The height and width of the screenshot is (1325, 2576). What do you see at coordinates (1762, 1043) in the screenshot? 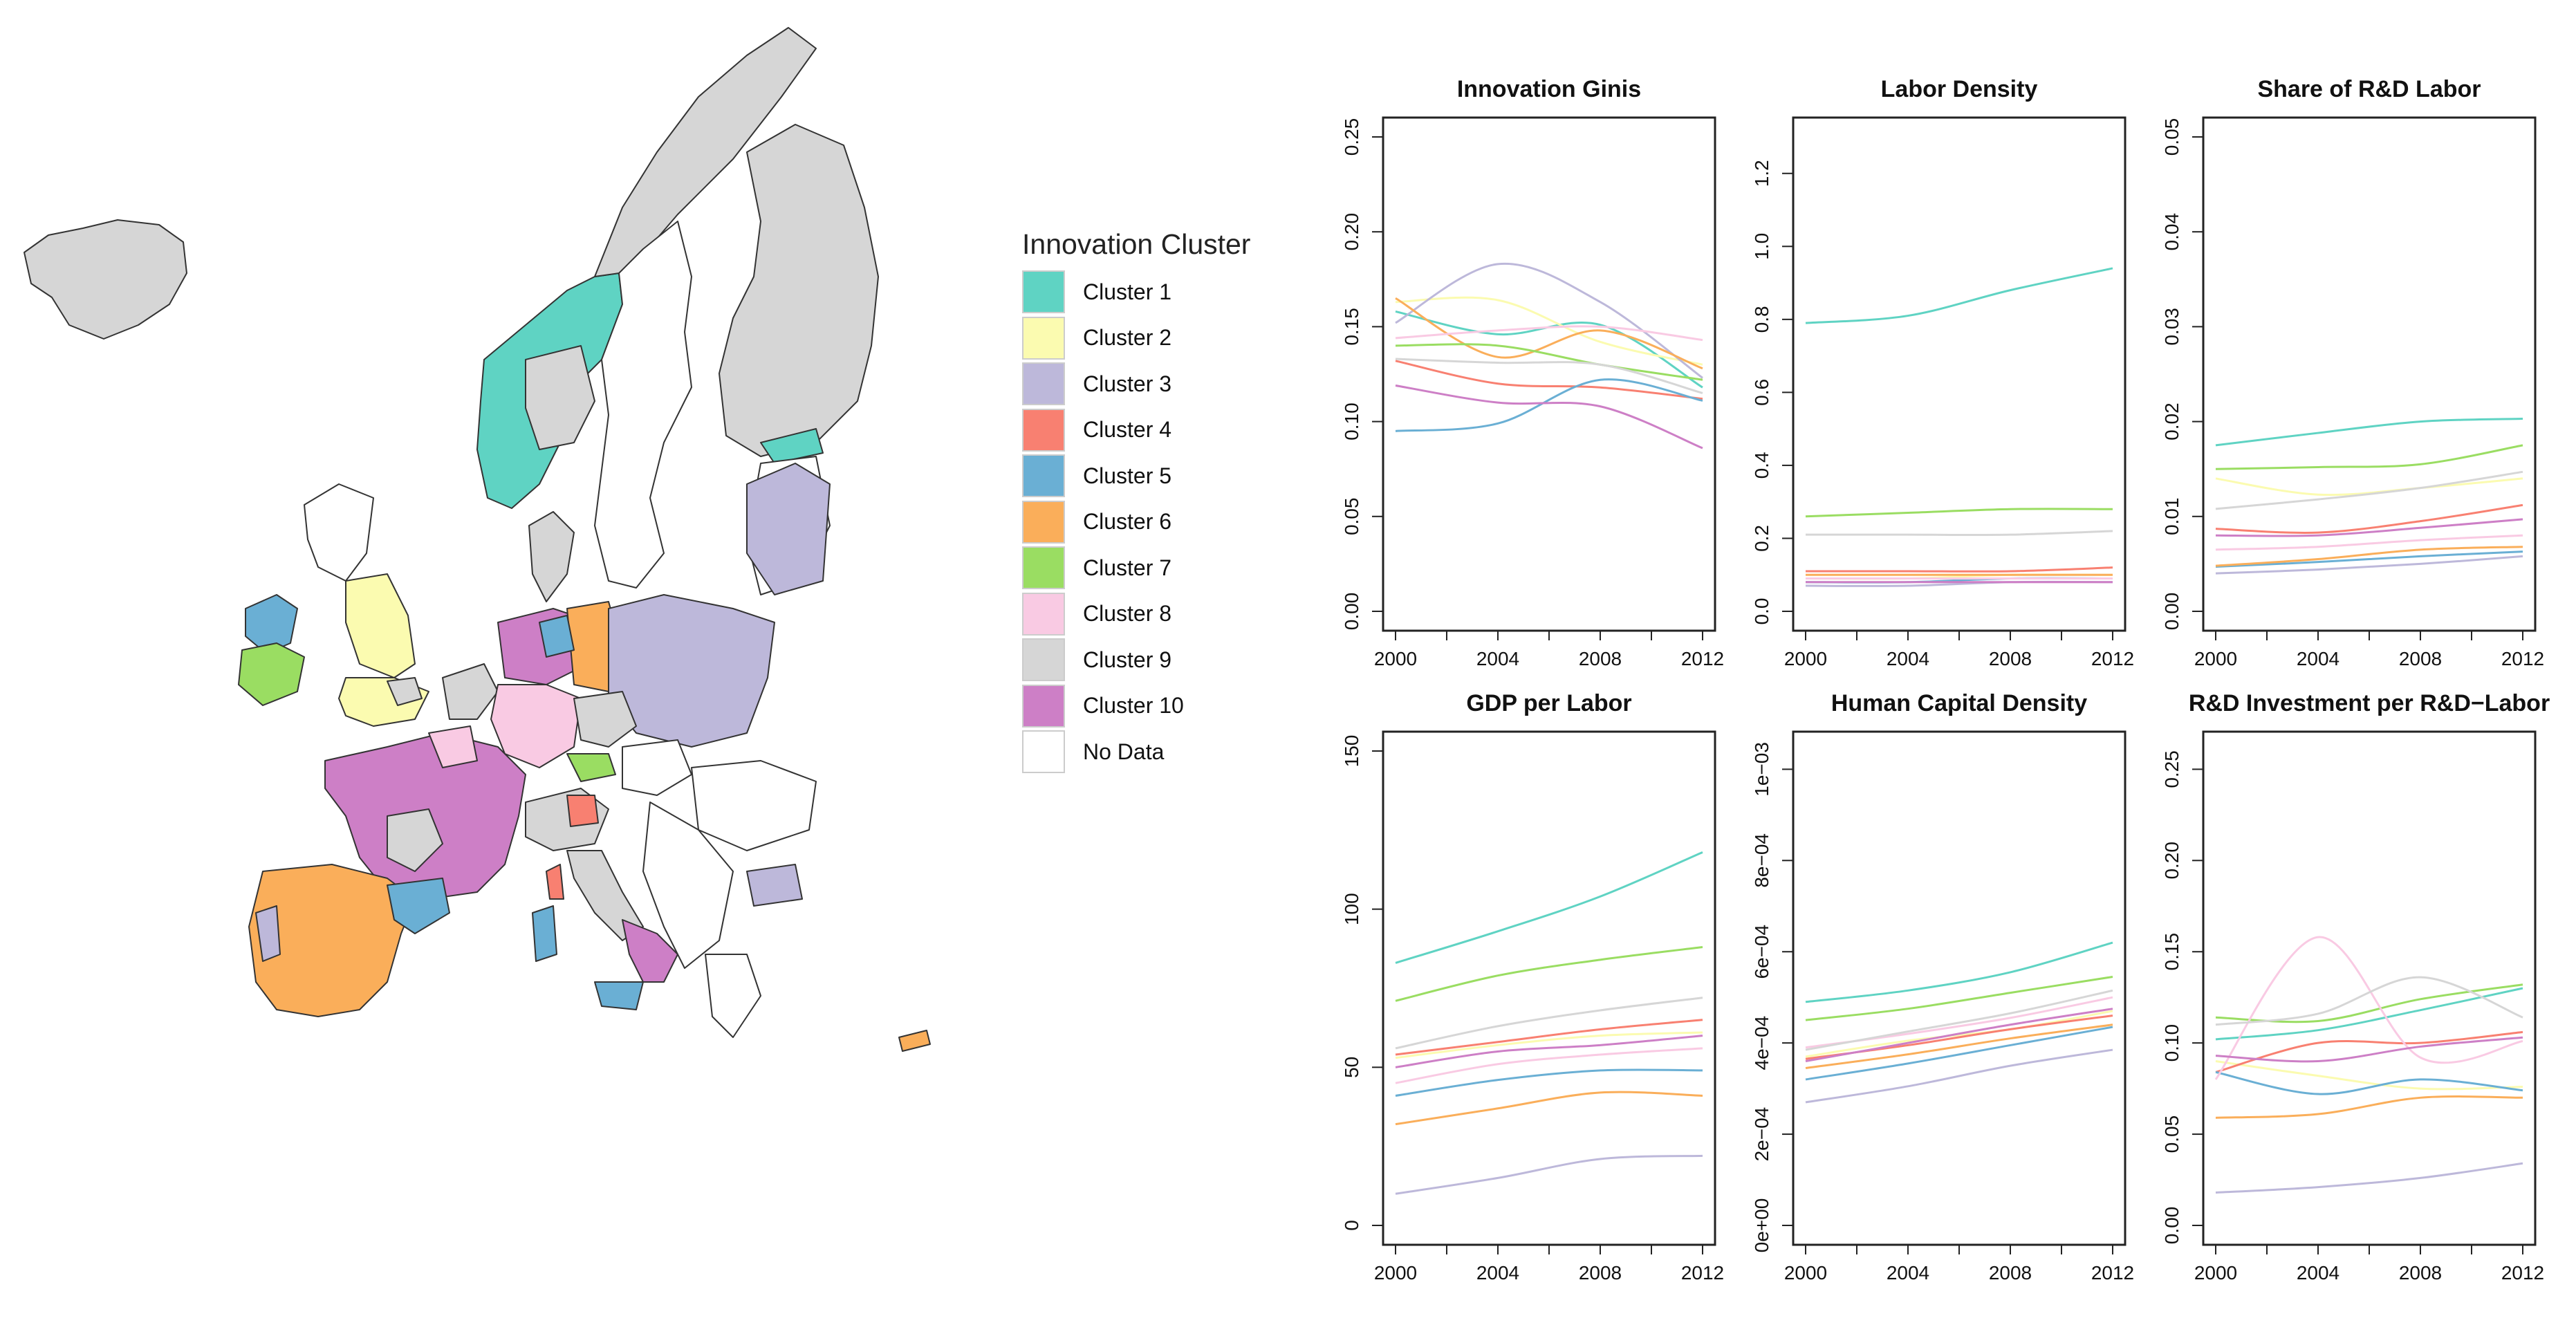
I see `y-tick-label: 4e−04` at bounding box center [1762, 1043].